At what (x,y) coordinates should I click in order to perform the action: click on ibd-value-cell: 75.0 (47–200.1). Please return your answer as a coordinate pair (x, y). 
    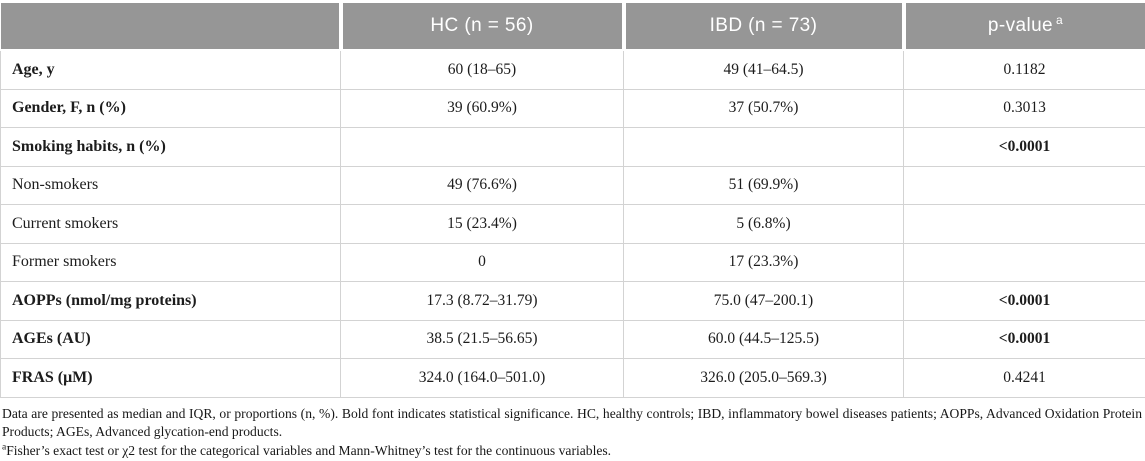
    Looking at the image, I should click on (763, 301).